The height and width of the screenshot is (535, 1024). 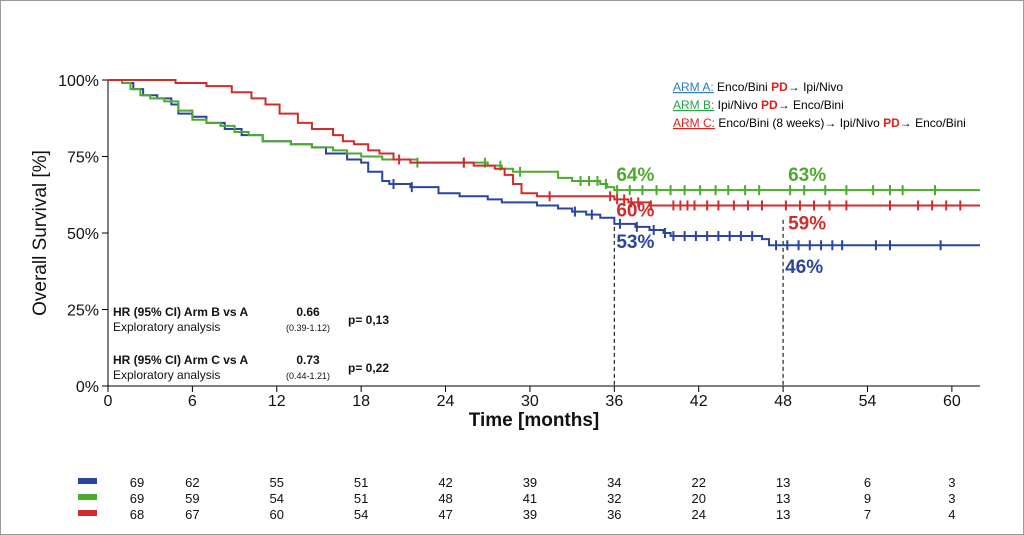 I want to click on risk-count: 6, so click(x=867, y=482).